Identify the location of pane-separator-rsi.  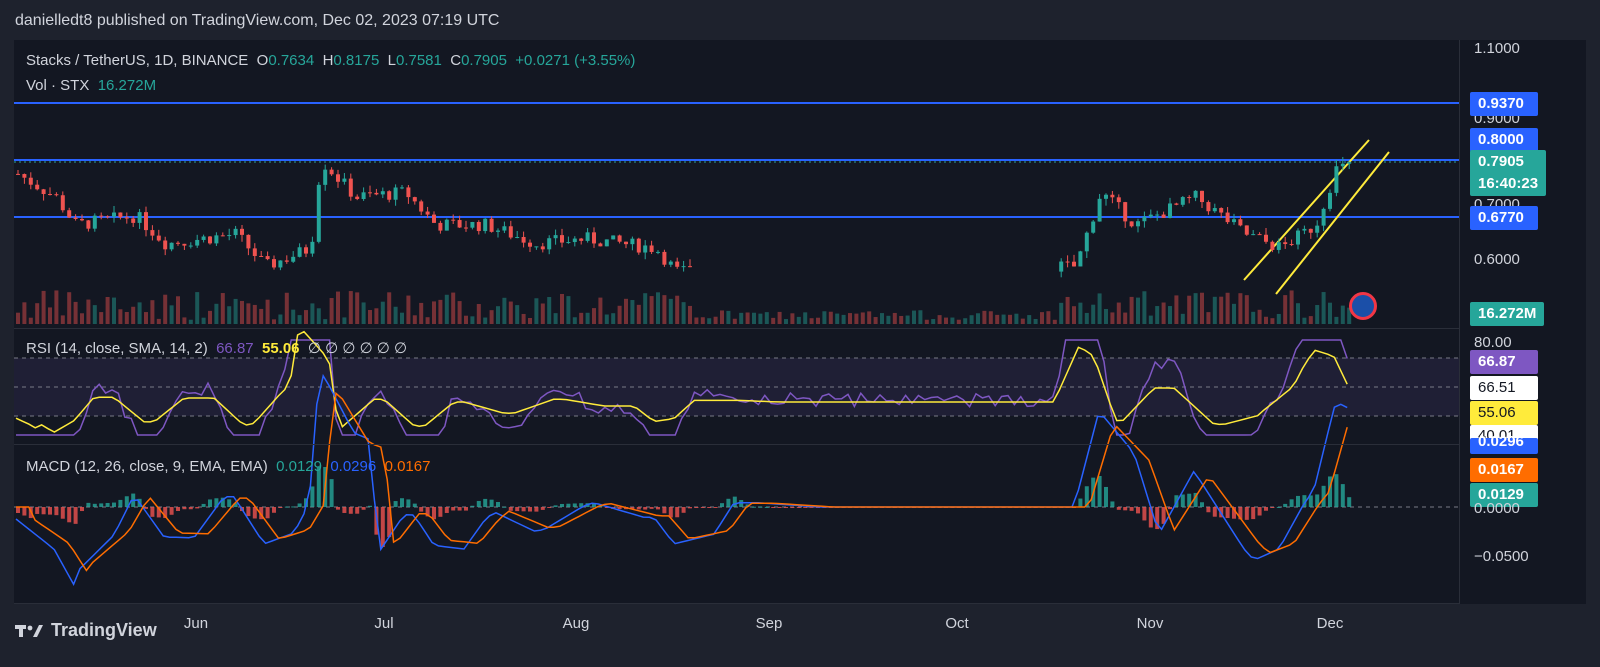
(799, 328).